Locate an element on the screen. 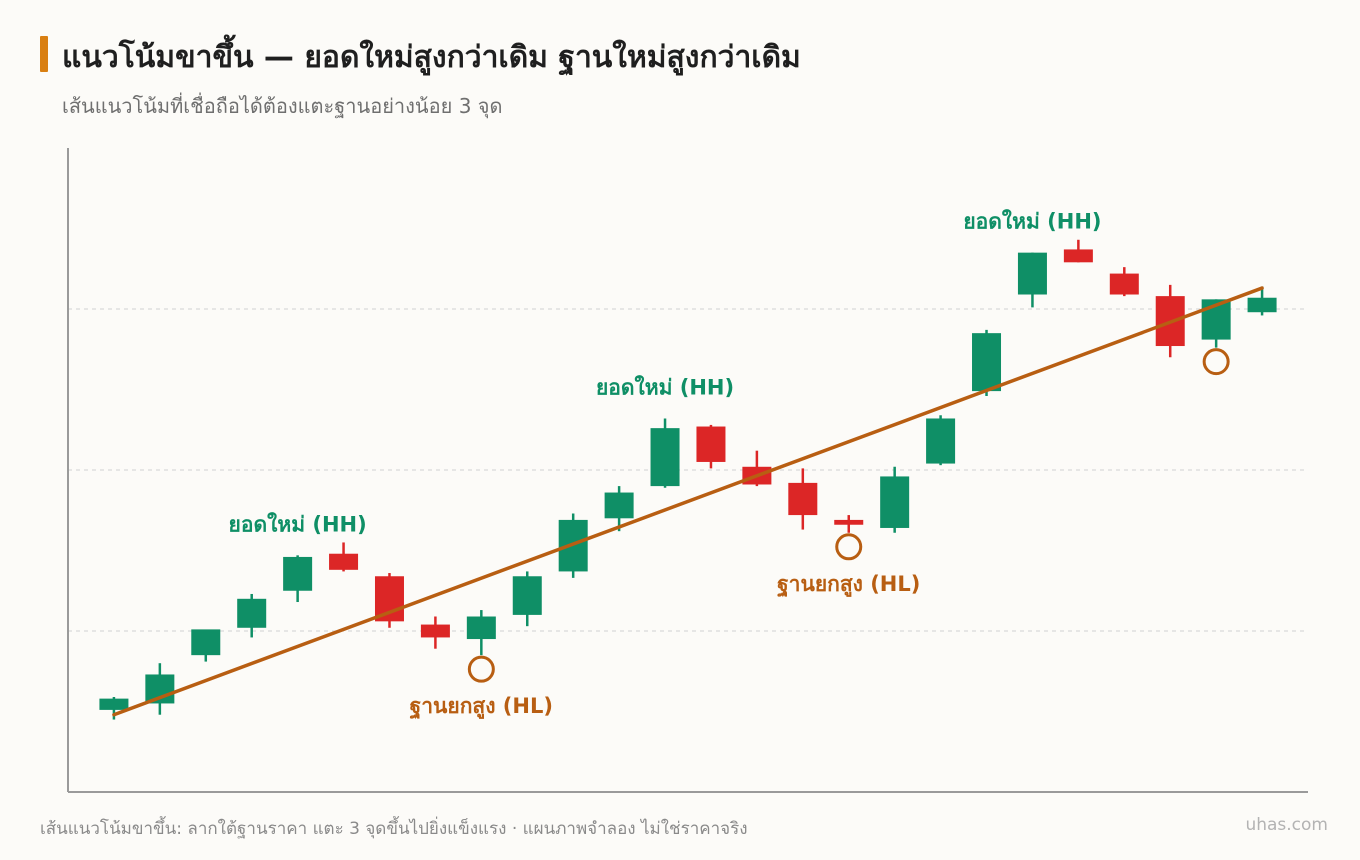 The height and width of the screenshot is (860, 1360). footer-brand: uhas.com is located at coordinates (1286, 825).